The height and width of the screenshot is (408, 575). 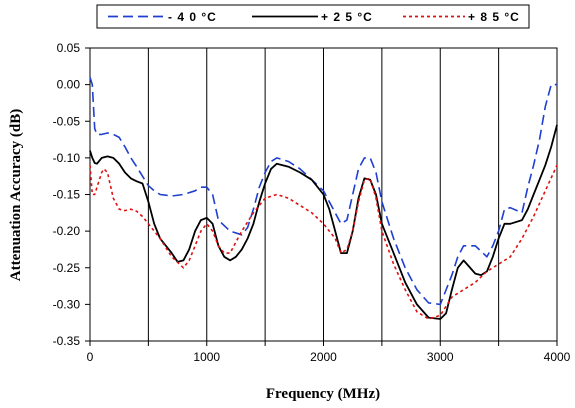 What do you see at coordinates (314, 17) in the screenshot?
I see `legend: - 4 0 °C + 2 5 °C + 8 5 °C` at bounding box center [314, 17].